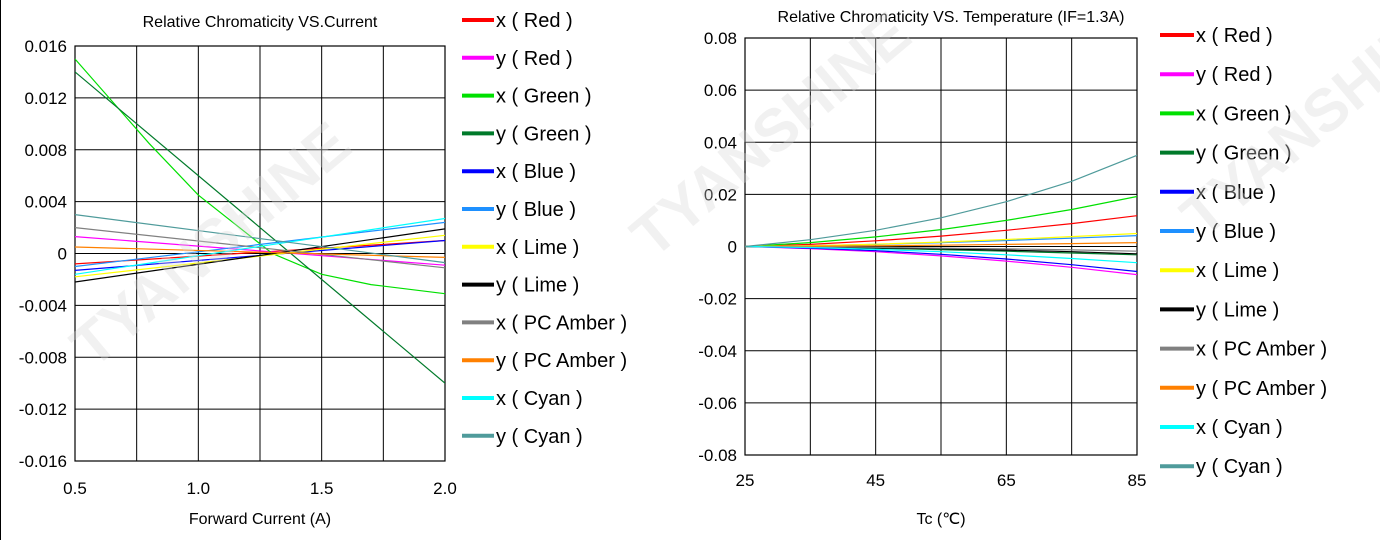  What do you see at coordinates (43, 409) in the screenshot?
I see `chart1-y-tick-label: -0.012` at bounding box center [43, 409].